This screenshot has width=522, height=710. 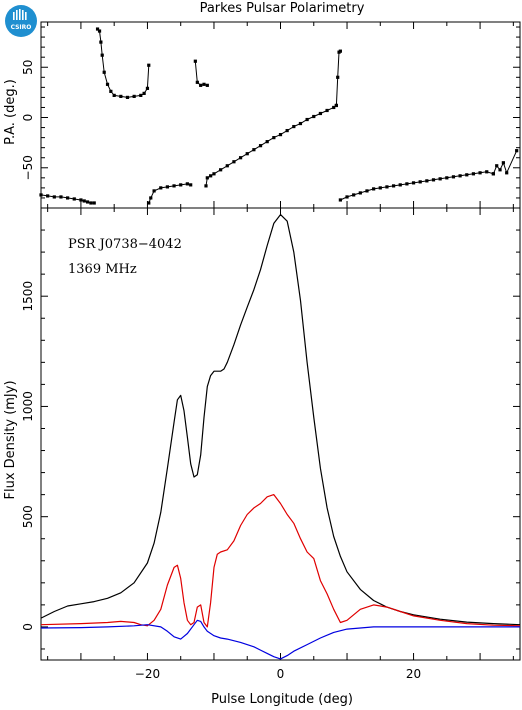 I want to click on csiro-logo-bars-icon, so click(x=20, y=14).